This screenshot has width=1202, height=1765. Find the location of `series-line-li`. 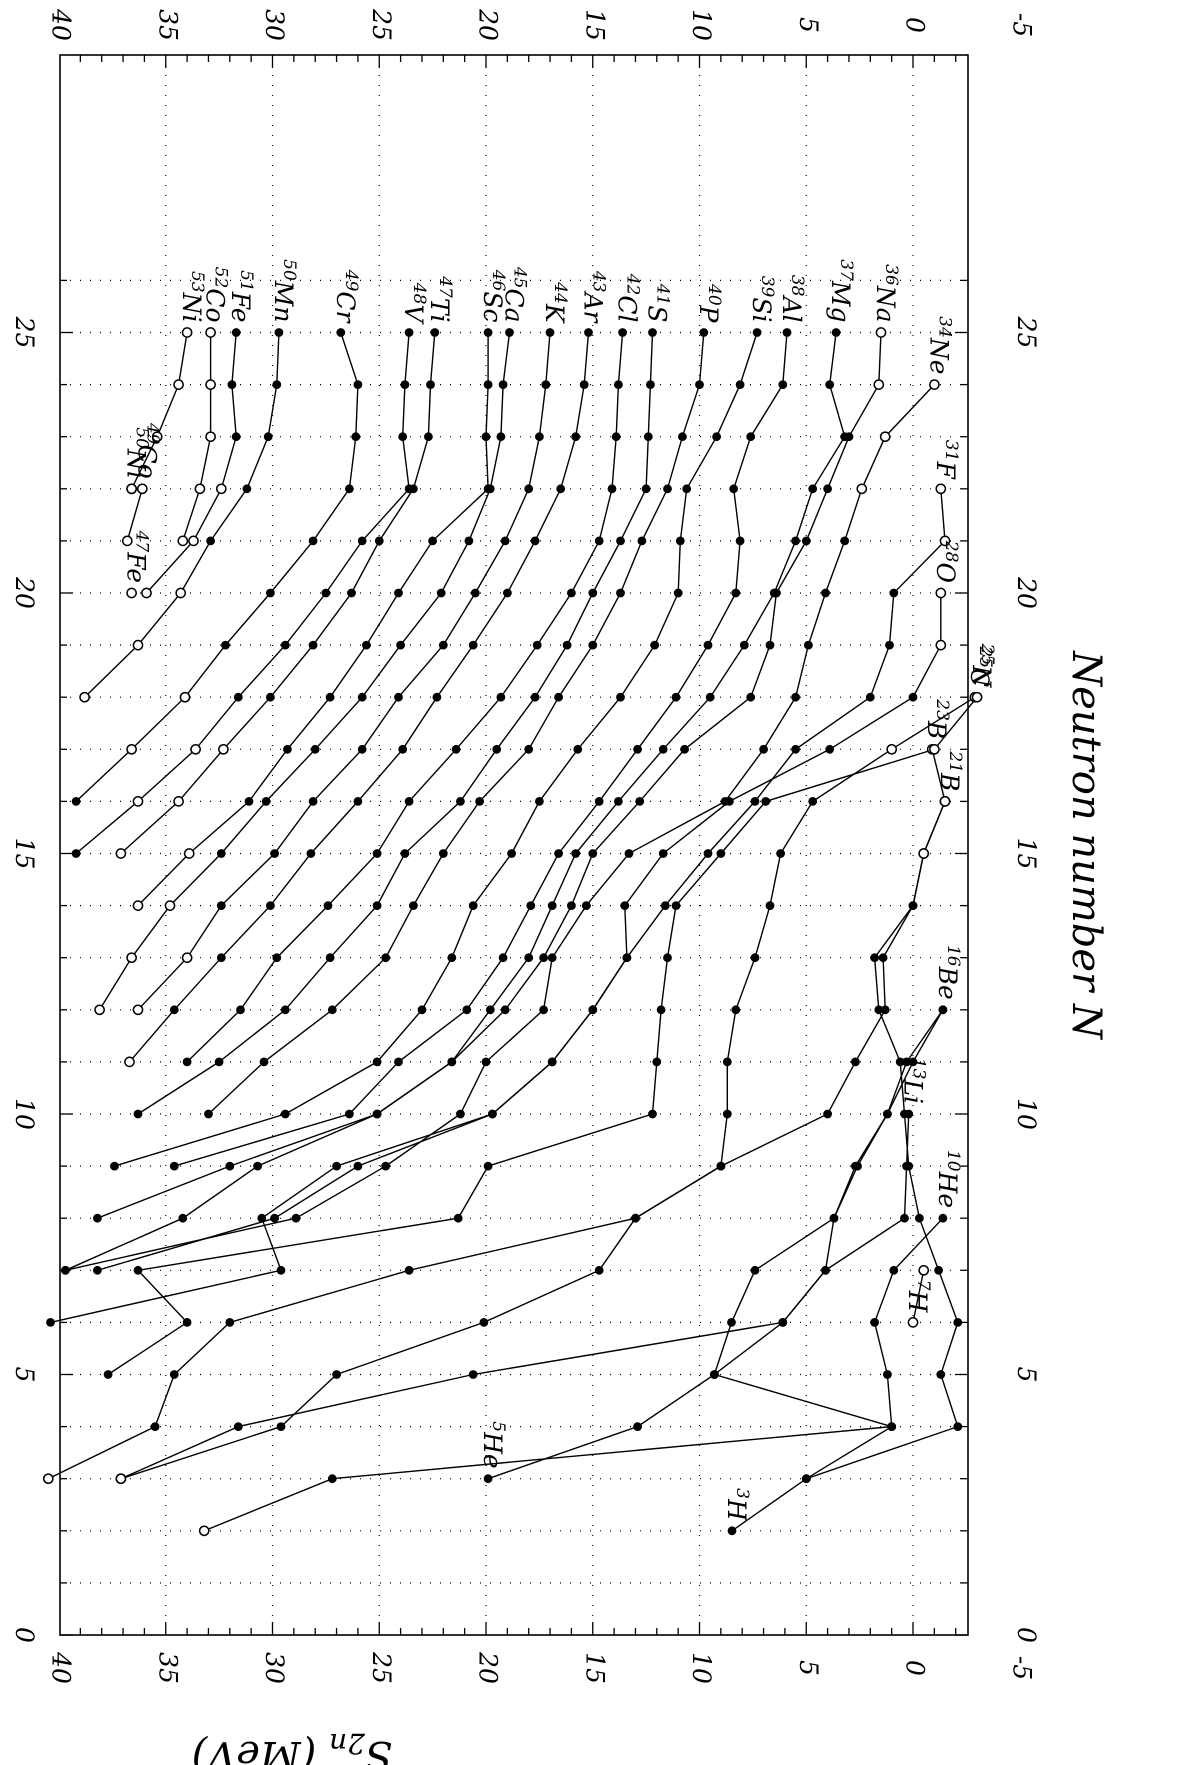

series-line-li is located at coordinates (556, 1322).